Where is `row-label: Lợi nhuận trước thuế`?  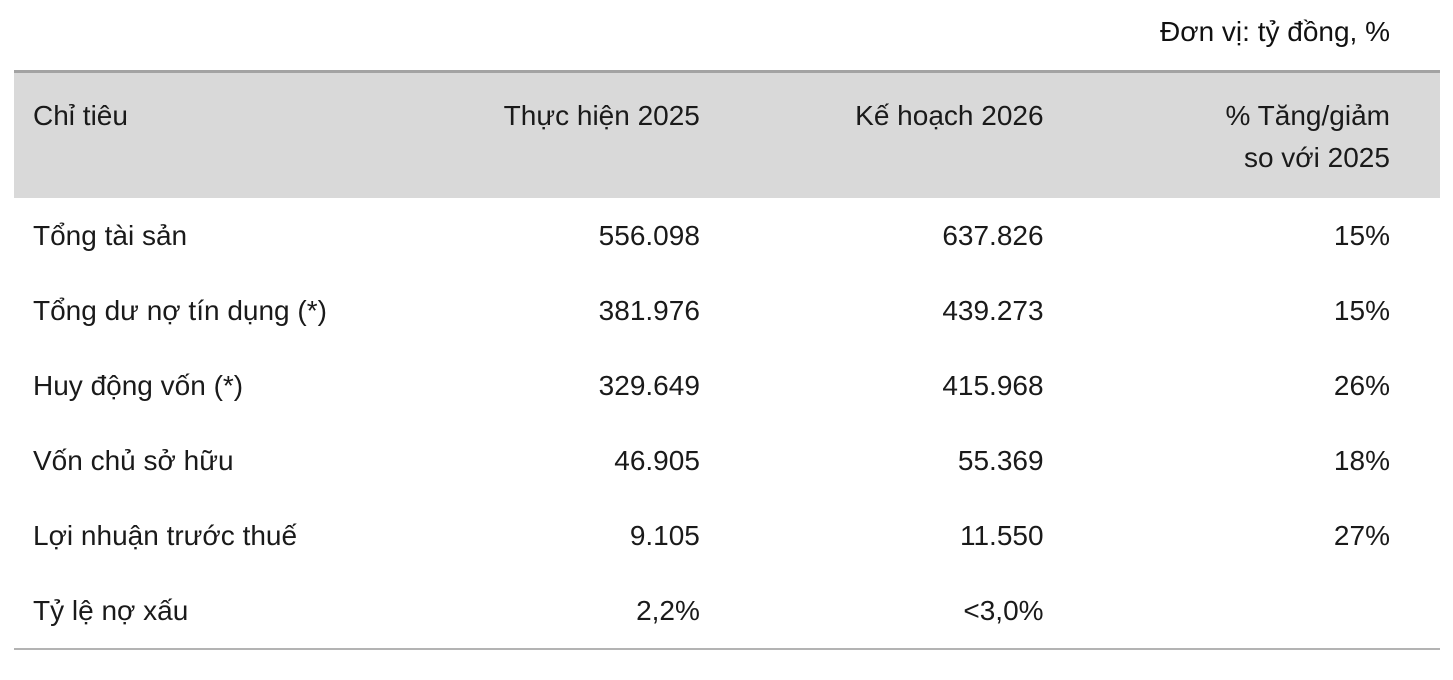
row-label: Lợi nhuận trước thuế is located at coordinates (165, 535).